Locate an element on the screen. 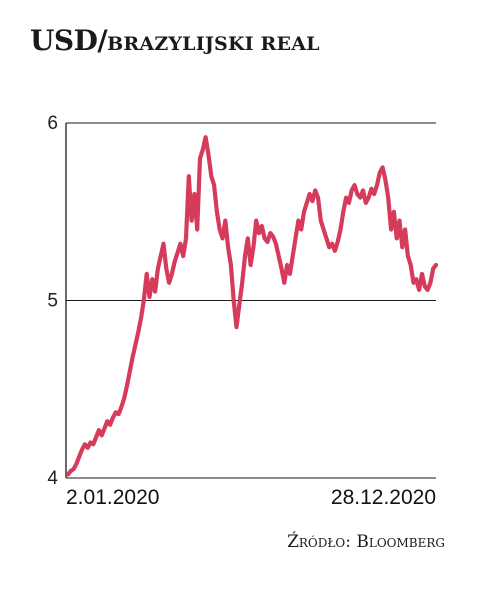  chart-title-main: USD/ is located at coordinates (69, 40).